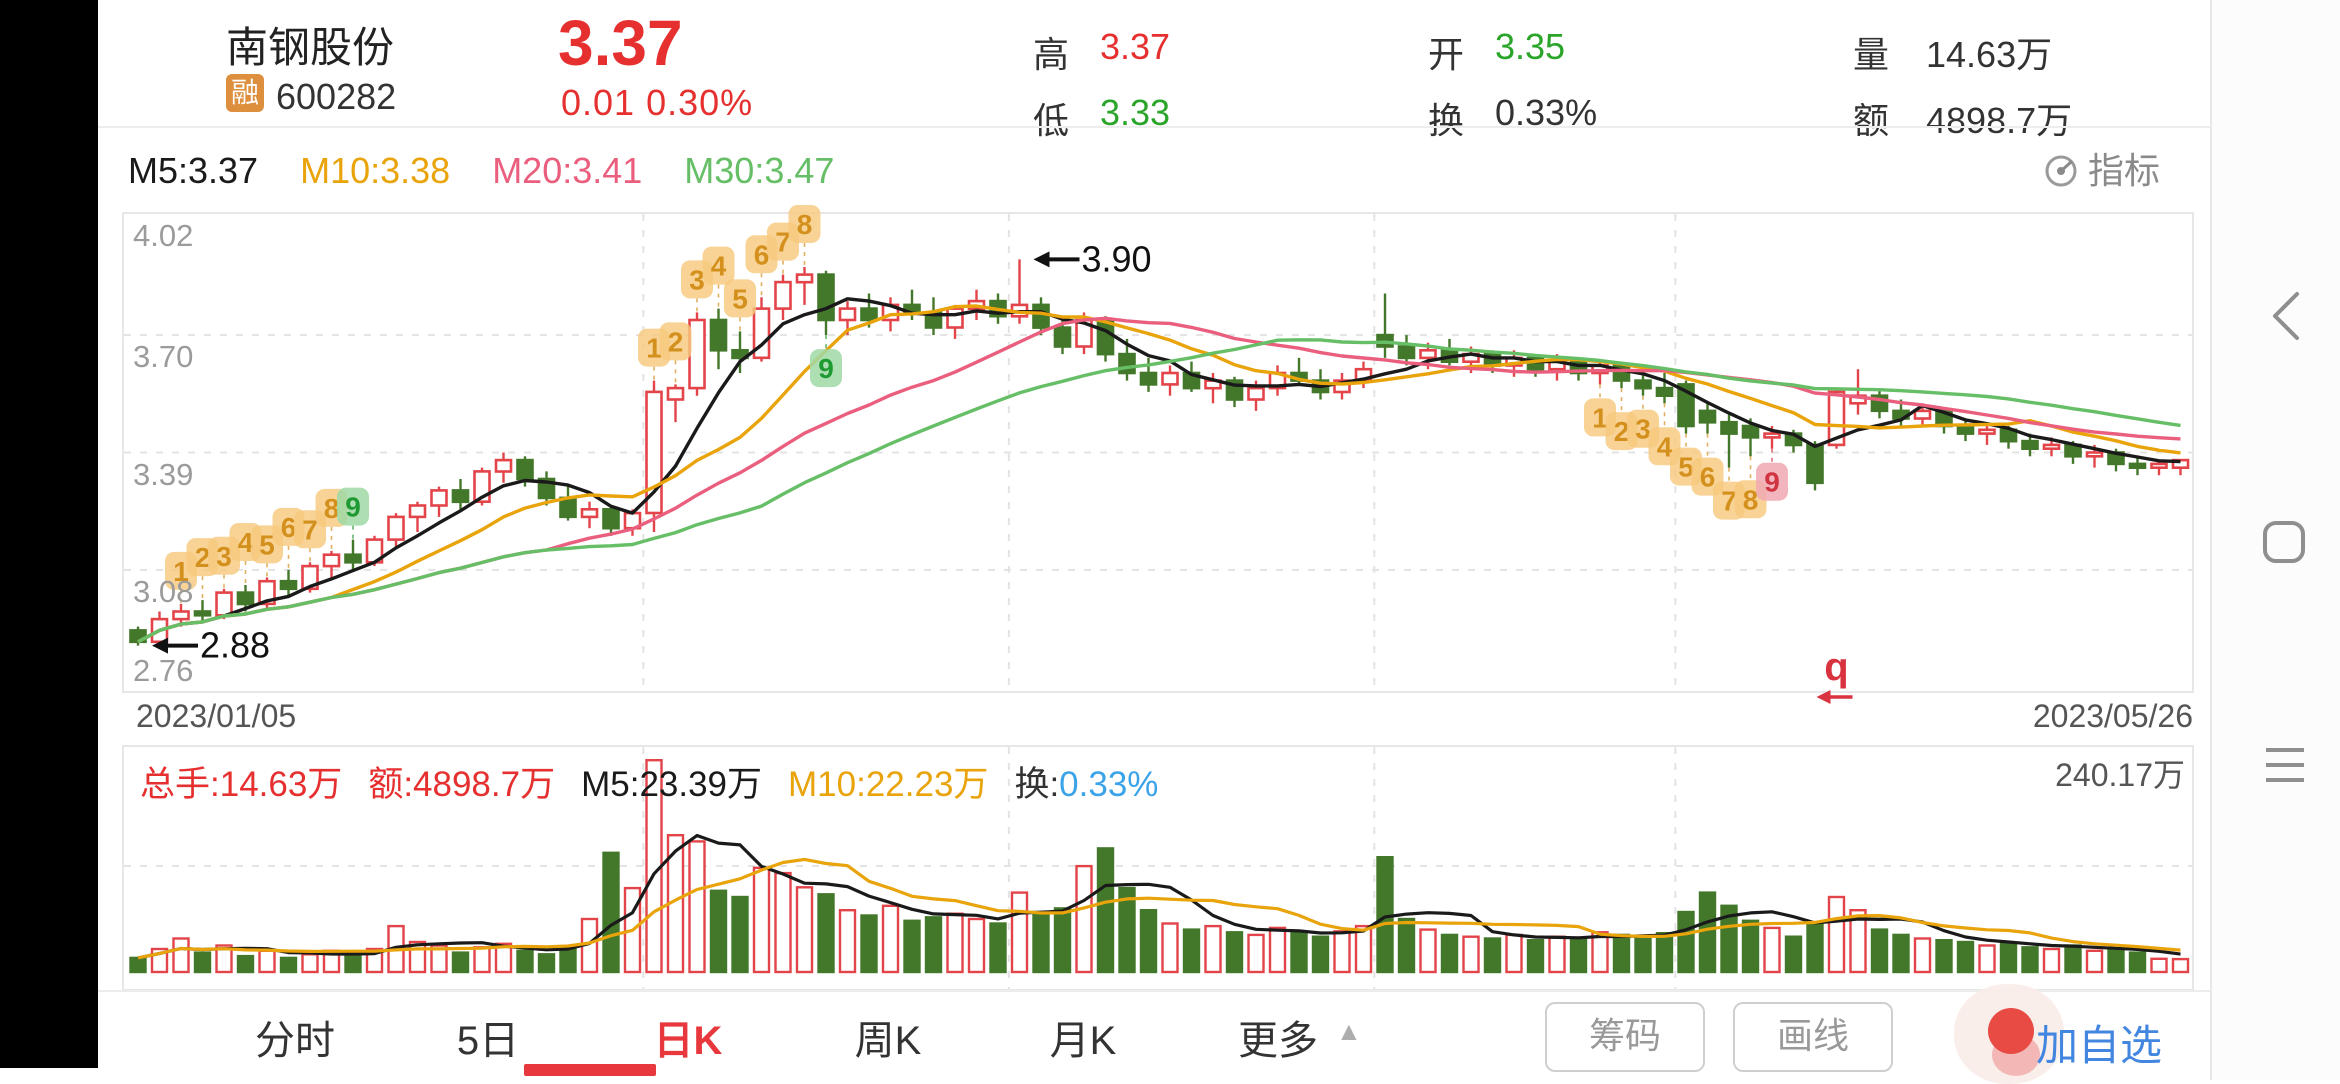 The height and width of the screenshot is (1084, 2340). Describe the element at coordinates (1083, 1041) in the screenshot. I see `tab-月K: 月K` at that location.